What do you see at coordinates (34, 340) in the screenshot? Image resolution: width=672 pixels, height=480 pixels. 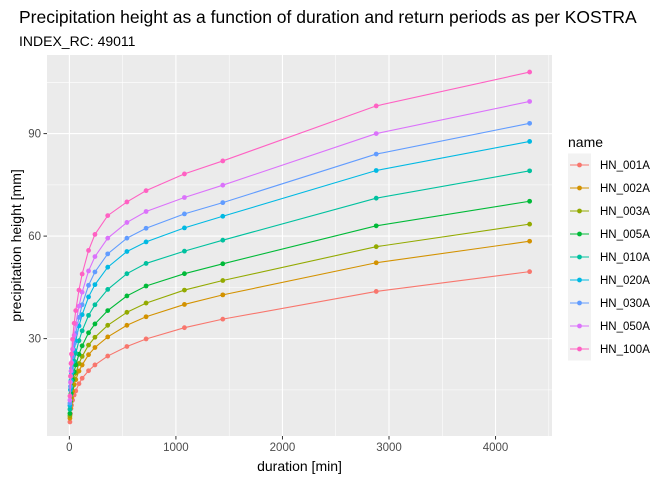 I see `y-tick-label: 30` at bounding box center [34, 340].